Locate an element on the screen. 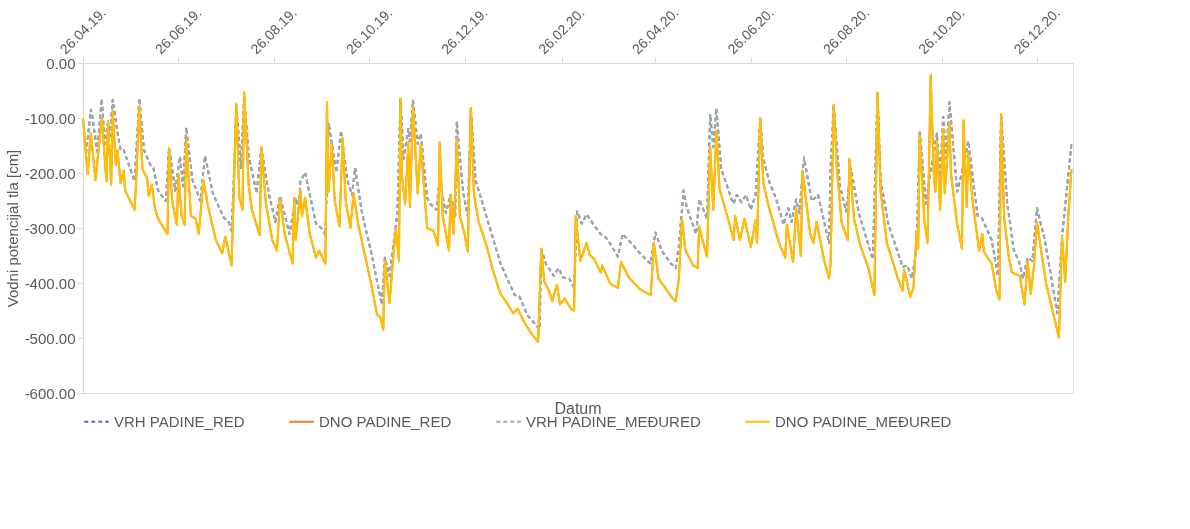 The image size is (1190, 529). x-axis-title: Datum is located at coordinates (578, 408).